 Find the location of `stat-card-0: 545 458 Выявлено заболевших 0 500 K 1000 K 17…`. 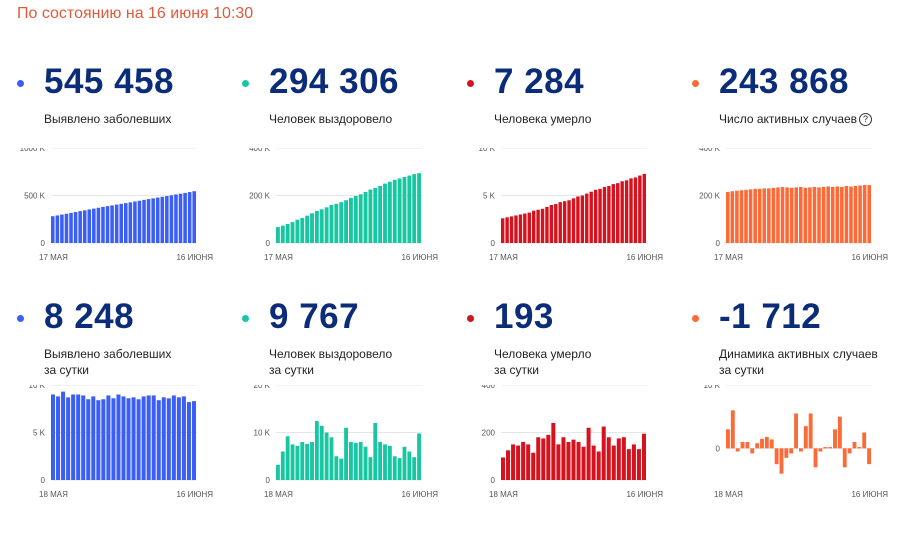

stat-card-0: 545 458 Выявлено заболевших 0 500 K 1000 K 17… is located at coordinates (119, 182).